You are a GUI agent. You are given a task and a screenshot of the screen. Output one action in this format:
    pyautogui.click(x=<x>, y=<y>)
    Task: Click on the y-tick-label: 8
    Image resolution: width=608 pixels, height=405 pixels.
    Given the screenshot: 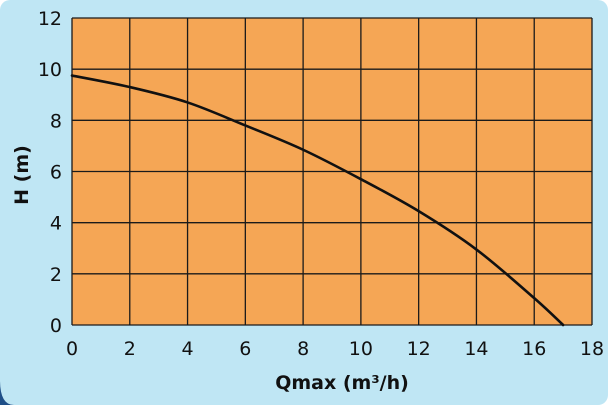 What is the action you would take?
    pyautogui.click(x=56, y=121)
    